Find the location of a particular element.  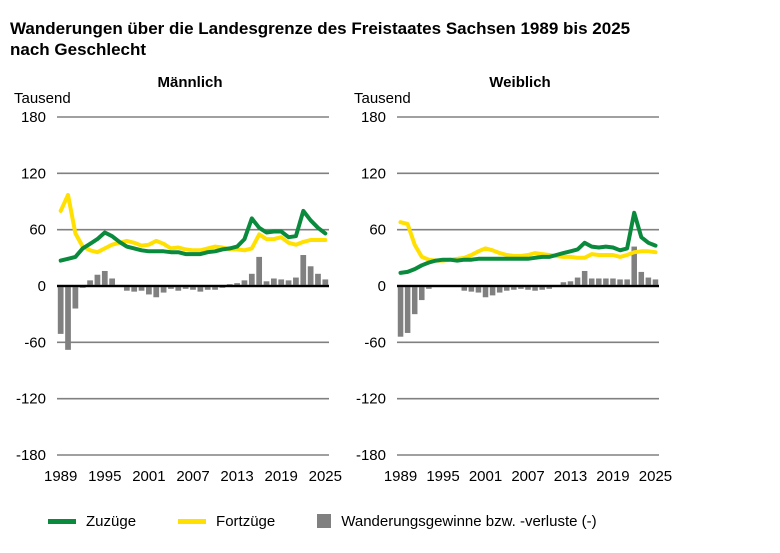

legend-label-saldo: Wanderungsgewinne bzw. -verluste (-) is located at coordinates (469, 521).